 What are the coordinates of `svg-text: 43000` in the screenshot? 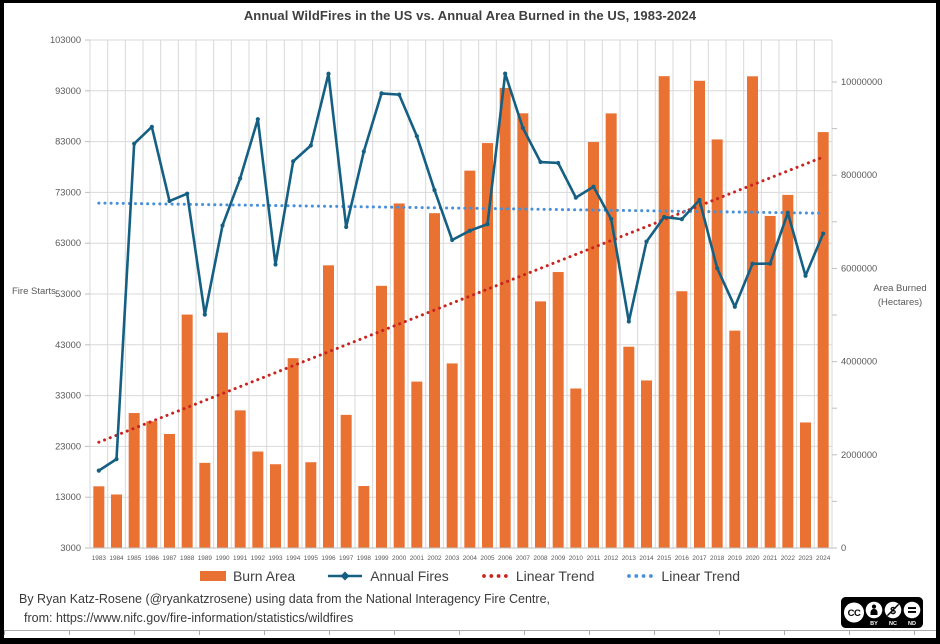 It's located at (68, 345).